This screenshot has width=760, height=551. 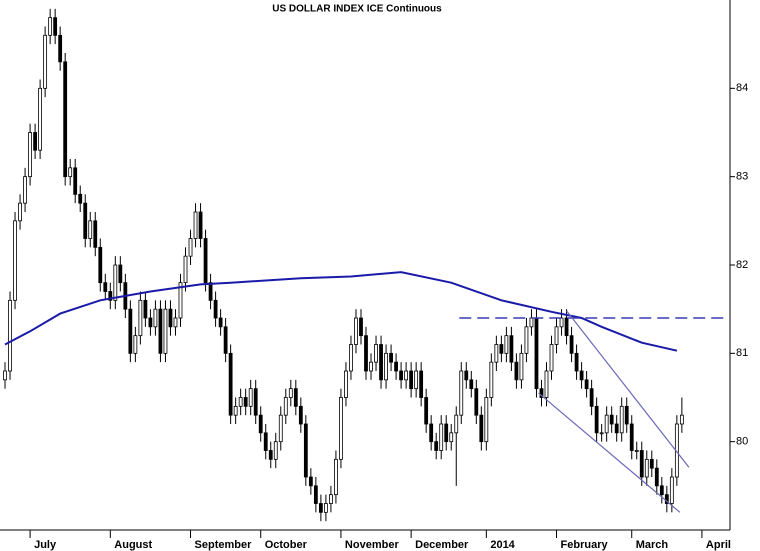 What do you see at coordinates (652, 545) in the screenshot?
I see `x-tick-label: March` at bounding box center [652, 545].